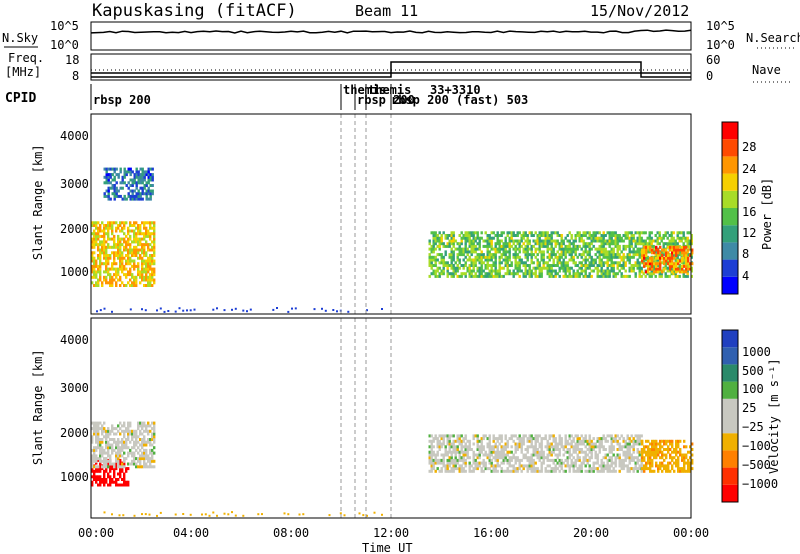 The height and width of the screenshot is (554, 800). Describe the element at coordinates (665, 233) in the screenshot. I see `power-echo-cell-2029` at that location.